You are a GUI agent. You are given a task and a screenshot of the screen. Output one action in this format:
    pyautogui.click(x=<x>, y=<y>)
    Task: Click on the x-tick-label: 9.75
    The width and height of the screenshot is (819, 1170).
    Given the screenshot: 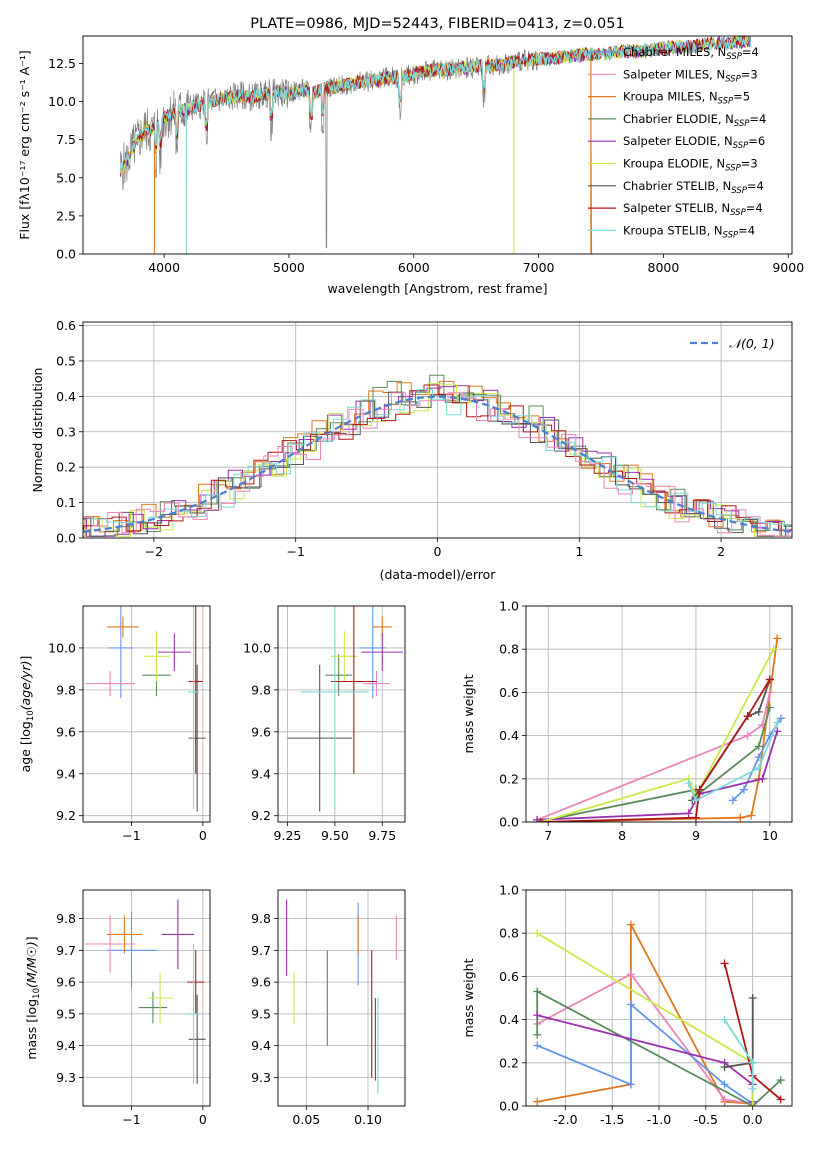 What is the action you would take?
    pyautogui.click(x=382, y=835)
    